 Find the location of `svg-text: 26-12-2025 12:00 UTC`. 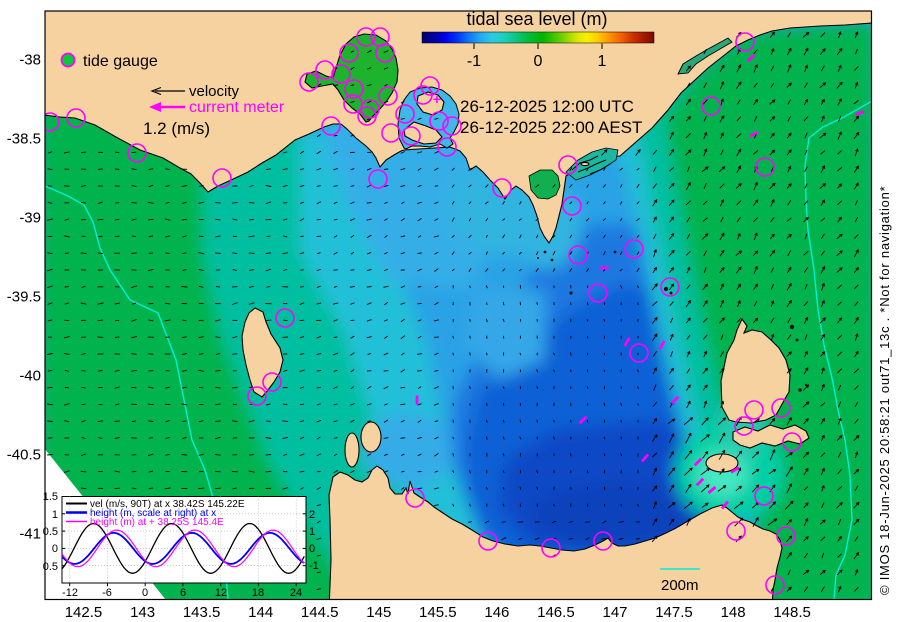

svg-text: 26-12-2025 12:00 UTC is located at coordinates (547, 106).